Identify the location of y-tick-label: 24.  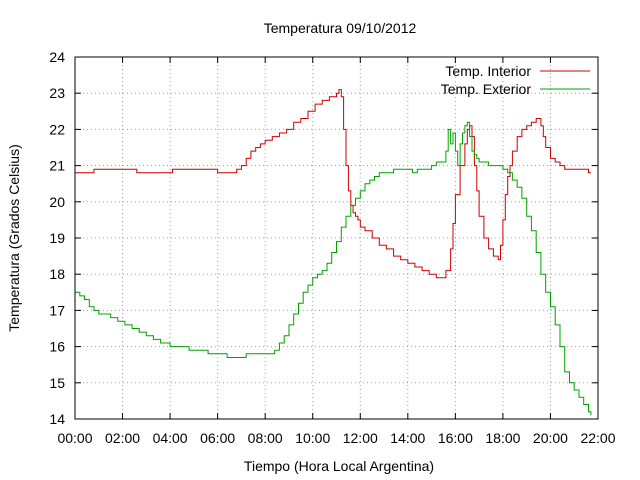
(57, 57).